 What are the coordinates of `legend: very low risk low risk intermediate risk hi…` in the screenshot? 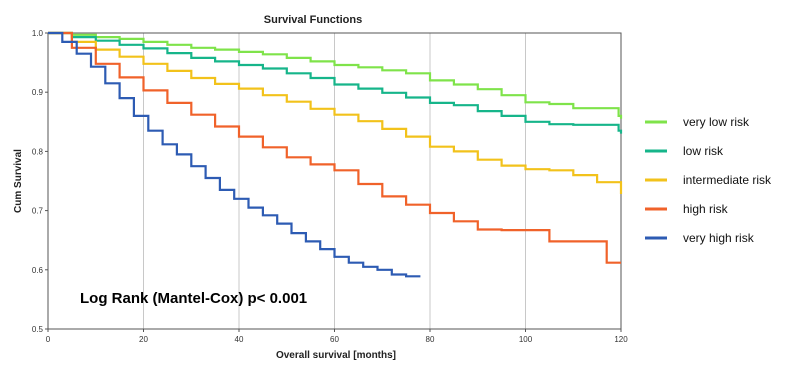 It's located at (708, 180).